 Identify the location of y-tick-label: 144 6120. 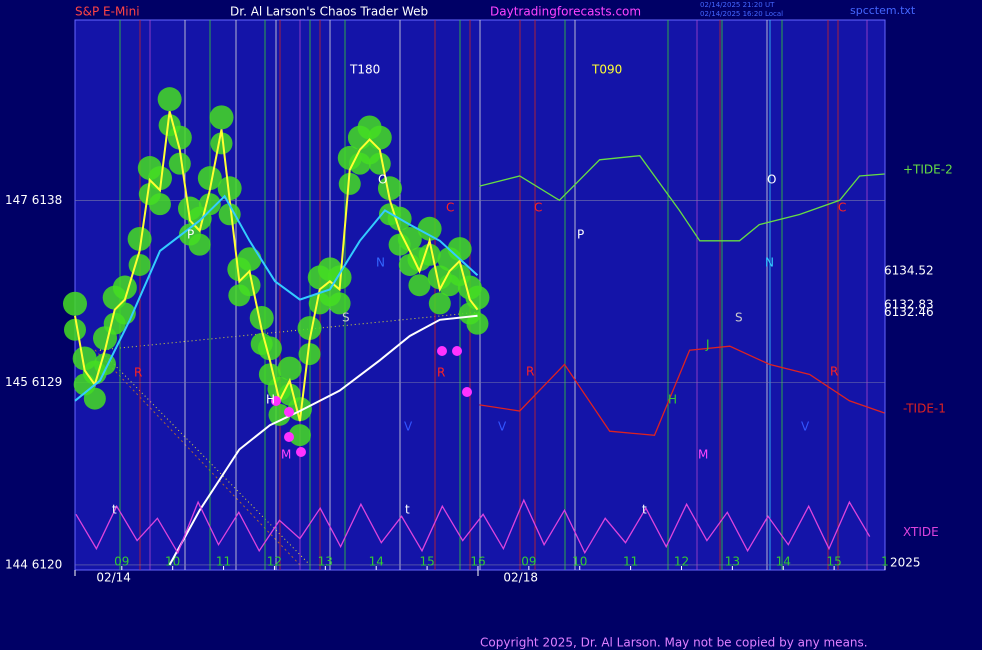
(33, 564).